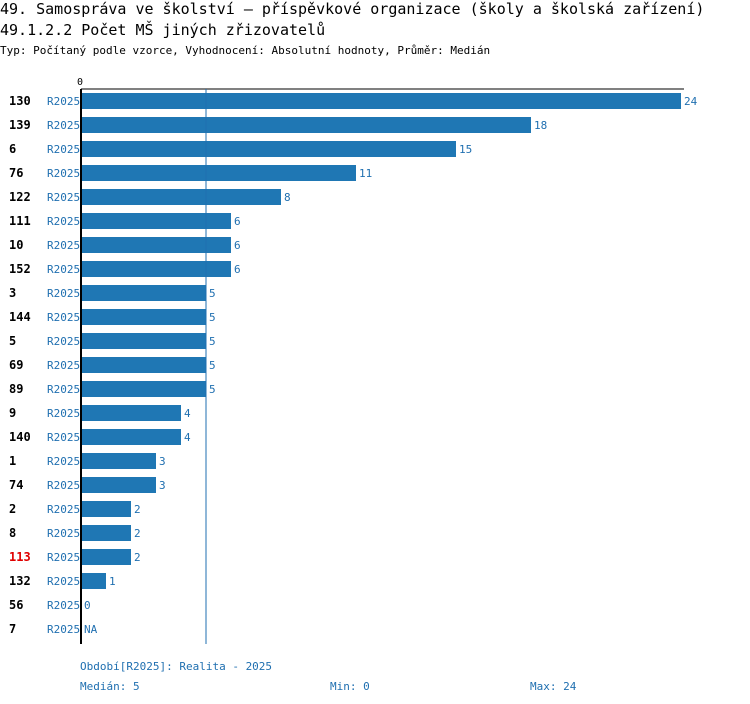 Image resolution: width=750 pixels, height=704 pixels. Describe the element at coordinates (365, 173) in the screenshot. I see `value-label: 11` at that location.